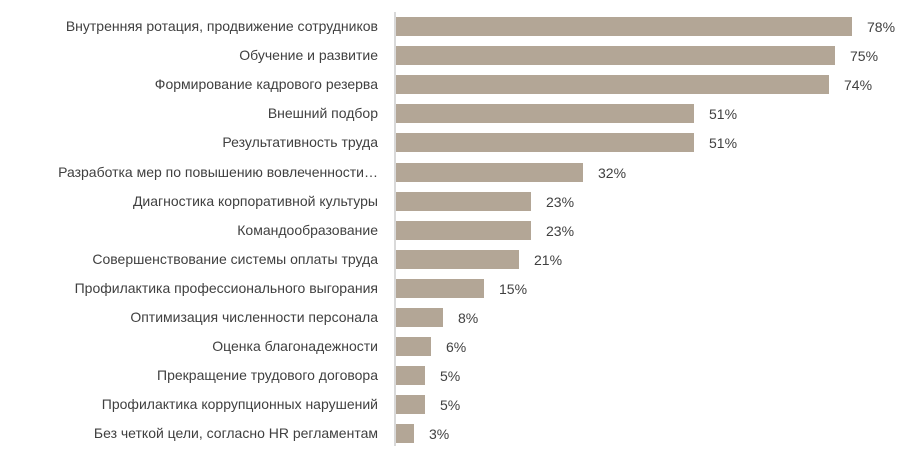 The image size is (906, 453). I want to click on category-label: Совершенствование системы оплаты труда, so click(235, 258).